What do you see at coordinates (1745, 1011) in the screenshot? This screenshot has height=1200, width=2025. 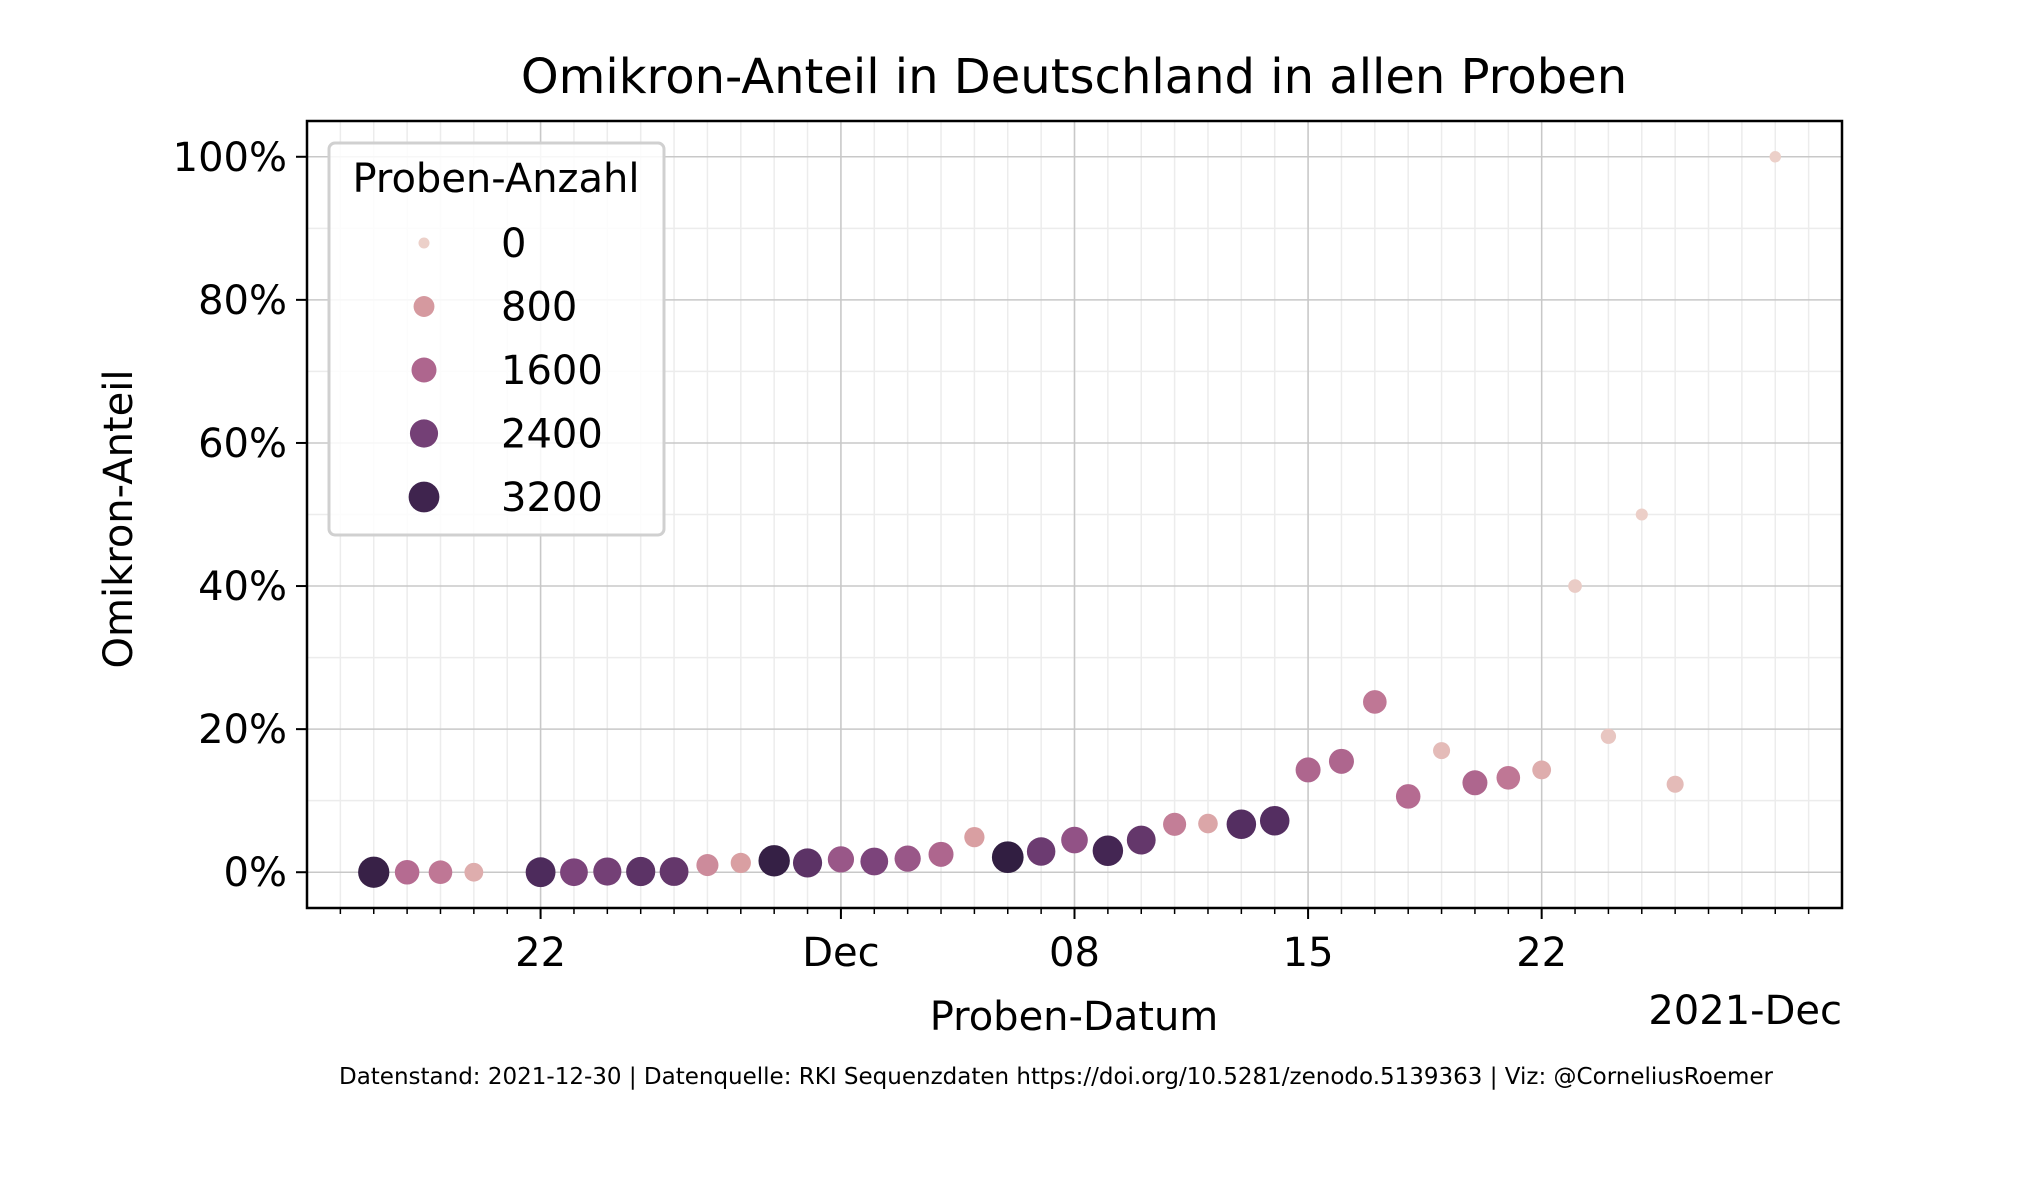 I see `x-axis-offset-label: 2021-Dec` at bounding box center [1745, 1011].